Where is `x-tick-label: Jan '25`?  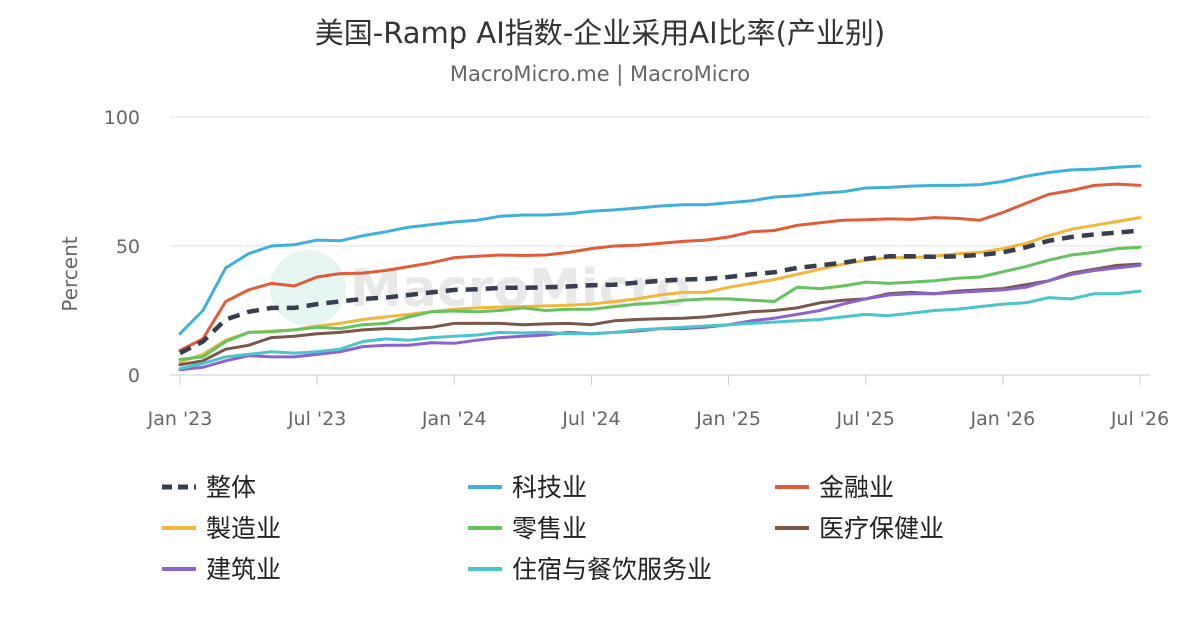 x-tick-label: Jan '25 is located at coordinates (728, 419).